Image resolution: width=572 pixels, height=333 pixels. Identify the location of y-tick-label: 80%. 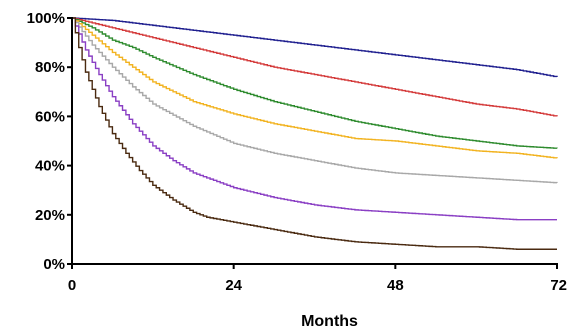
(50, 67).